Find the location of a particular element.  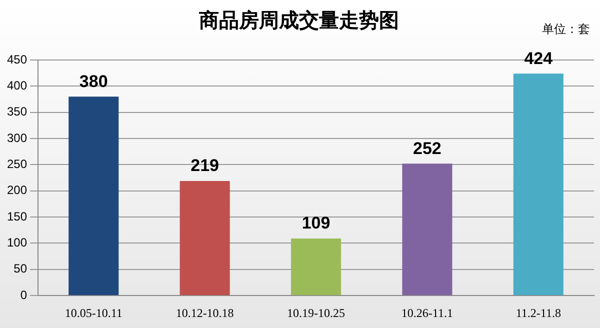

x-tick-label: 10.19-10.25 is located at coordinates (316, 313).